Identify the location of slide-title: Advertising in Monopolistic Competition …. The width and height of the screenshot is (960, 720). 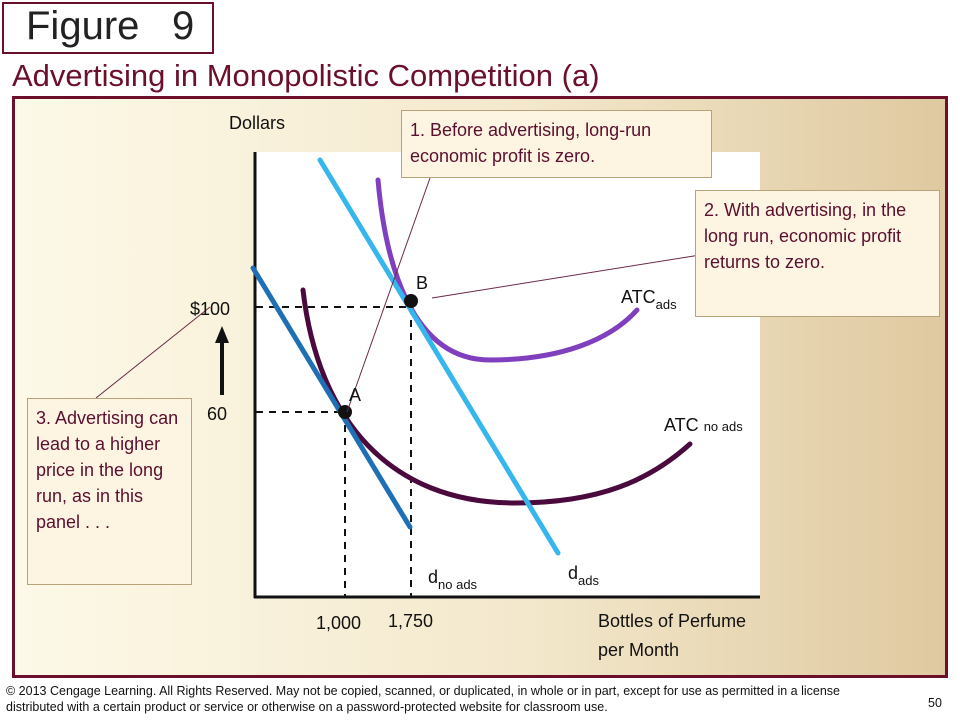
(306, 75).